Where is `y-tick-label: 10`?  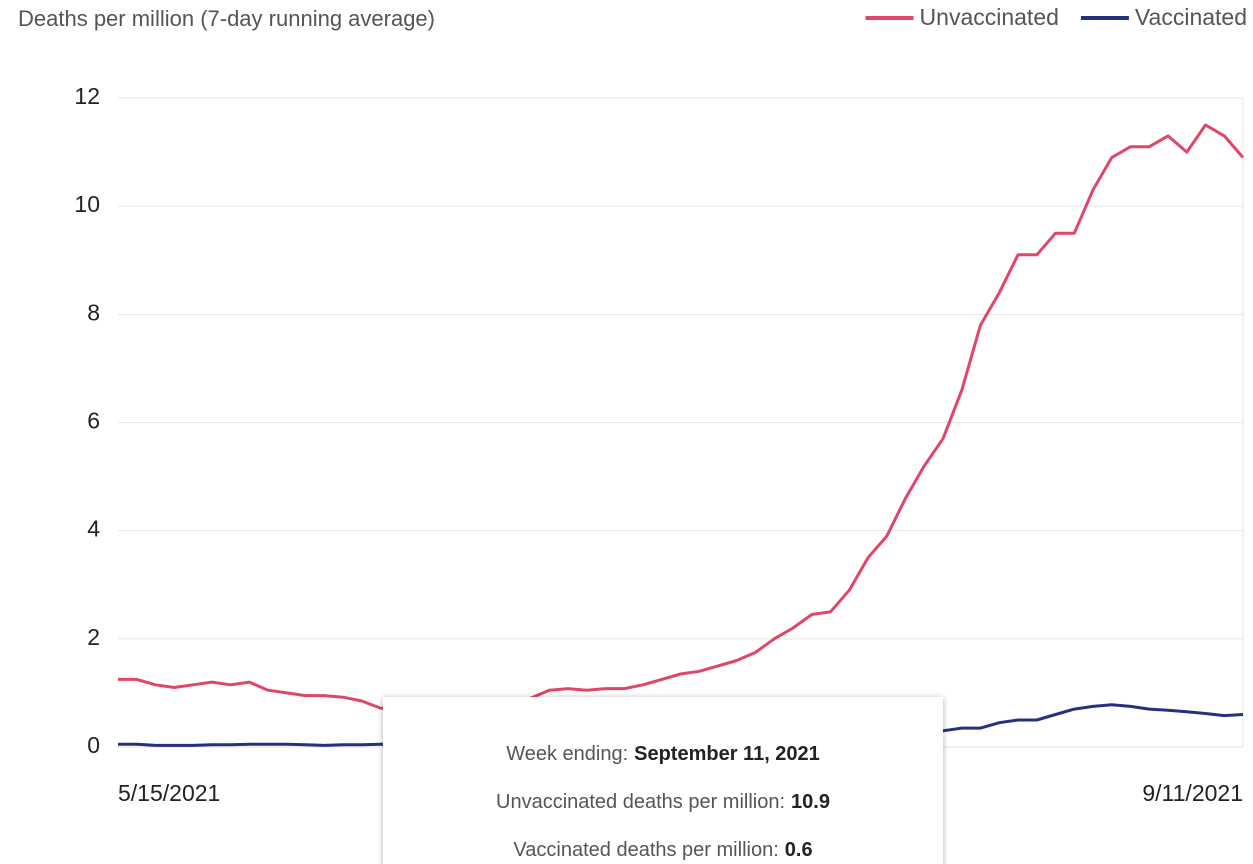 y-tick-label: 10 is located at coordinates (87, 204).